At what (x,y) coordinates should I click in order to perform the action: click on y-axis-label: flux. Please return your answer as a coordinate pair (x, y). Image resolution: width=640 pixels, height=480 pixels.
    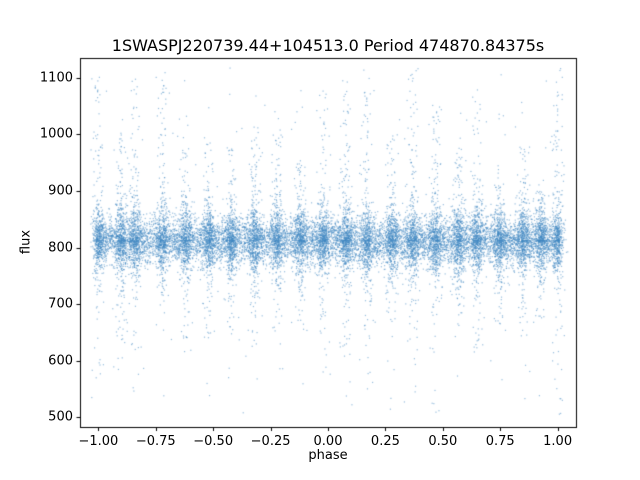
    Looking at the image, I should click on (26, 242).